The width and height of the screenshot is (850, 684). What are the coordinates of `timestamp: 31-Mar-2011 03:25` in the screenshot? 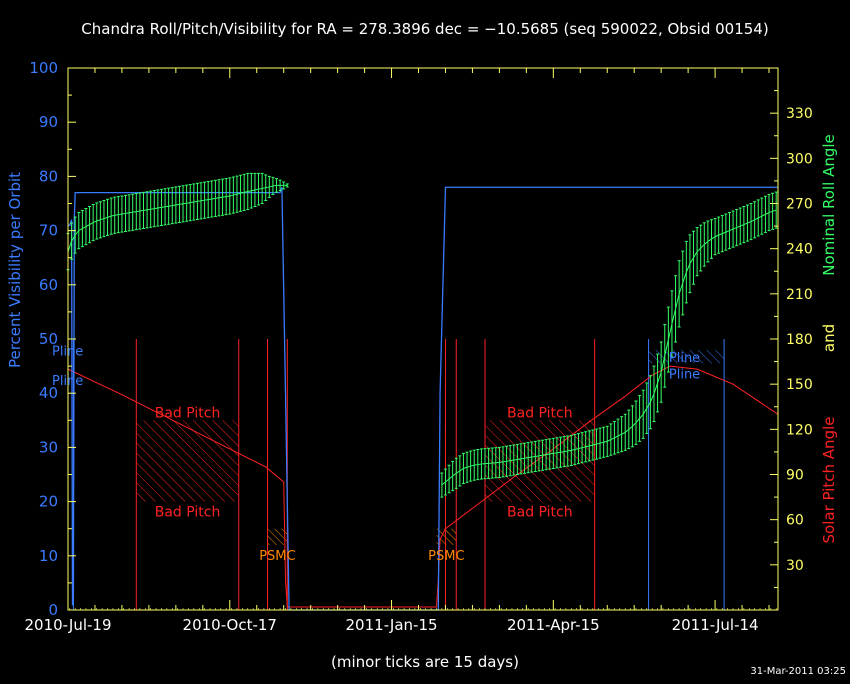 It's located at (798, 671).